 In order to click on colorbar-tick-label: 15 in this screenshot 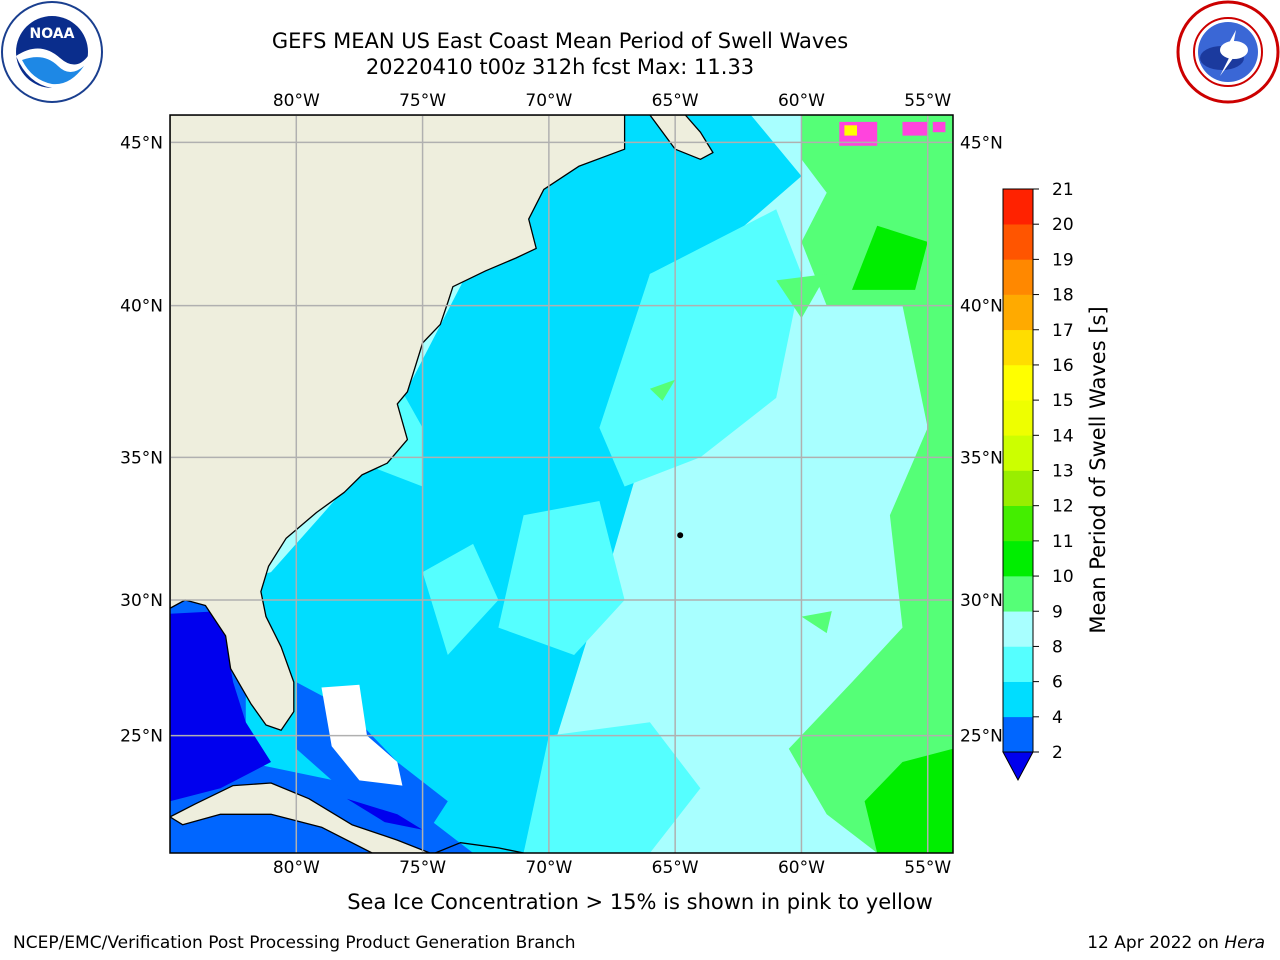, I will do `click(1063, 401)`.